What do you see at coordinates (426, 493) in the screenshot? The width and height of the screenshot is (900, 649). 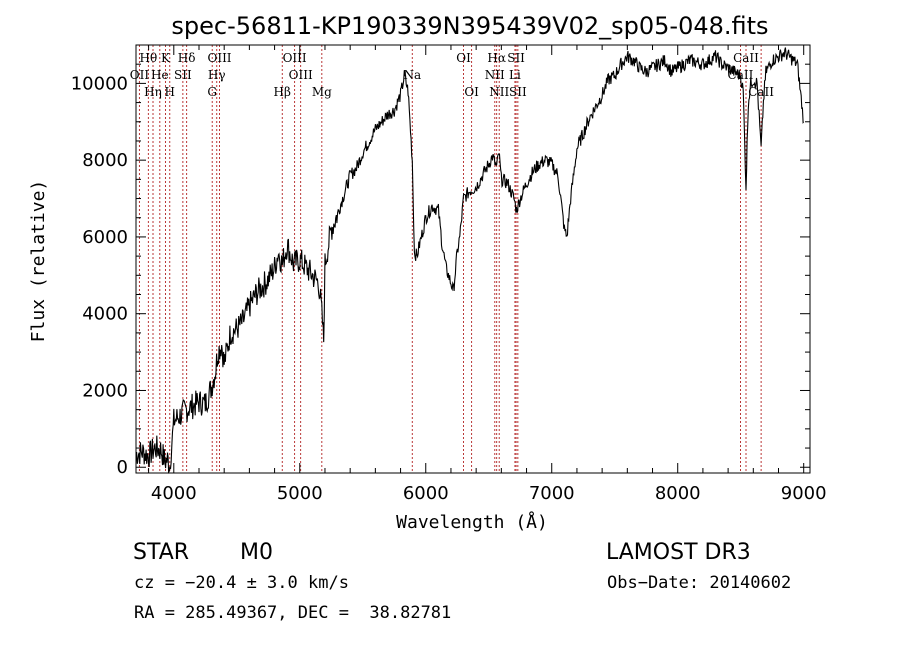 I see `x-tick-label: 6000` at bounding box center [426, 493].